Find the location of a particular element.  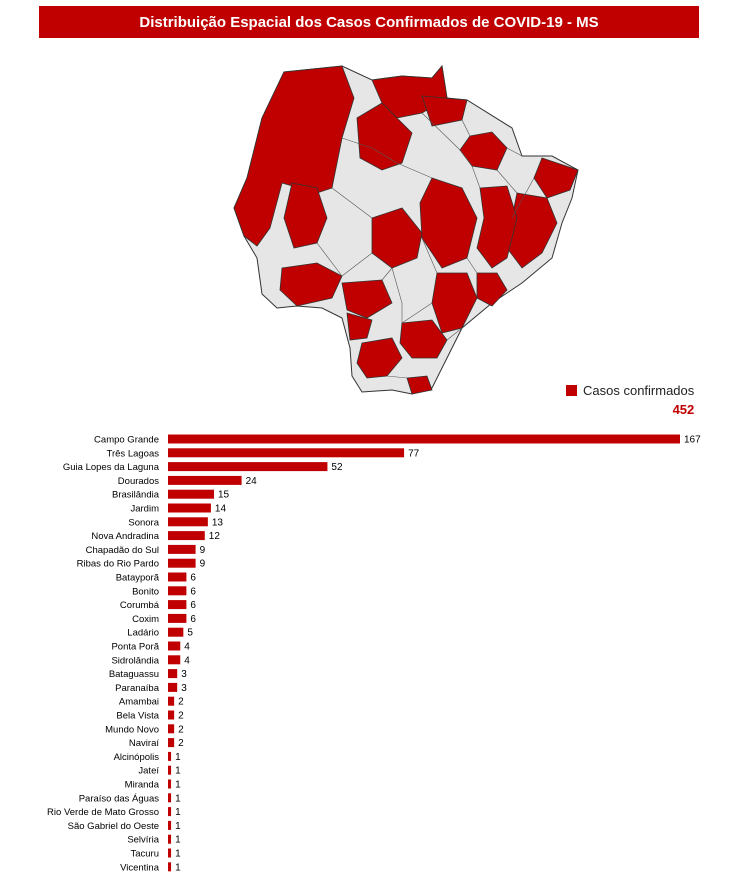

bar-category-label: Brasilândia is located at coordinates (136, 495).